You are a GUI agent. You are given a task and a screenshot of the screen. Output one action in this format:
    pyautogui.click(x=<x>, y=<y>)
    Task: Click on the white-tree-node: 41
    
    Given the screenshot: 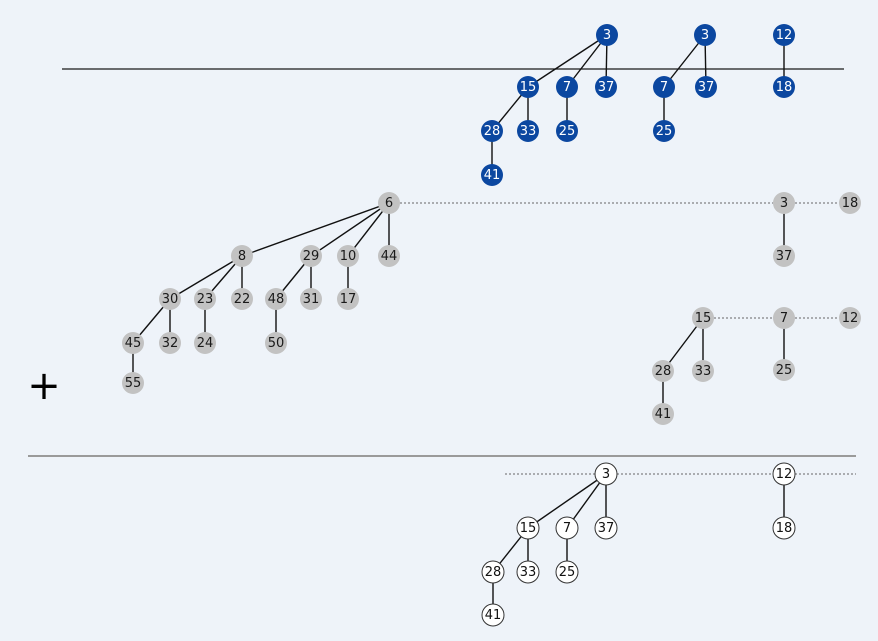 What is the action you would take?
    pyautogui.click(x=493, y=615)
    